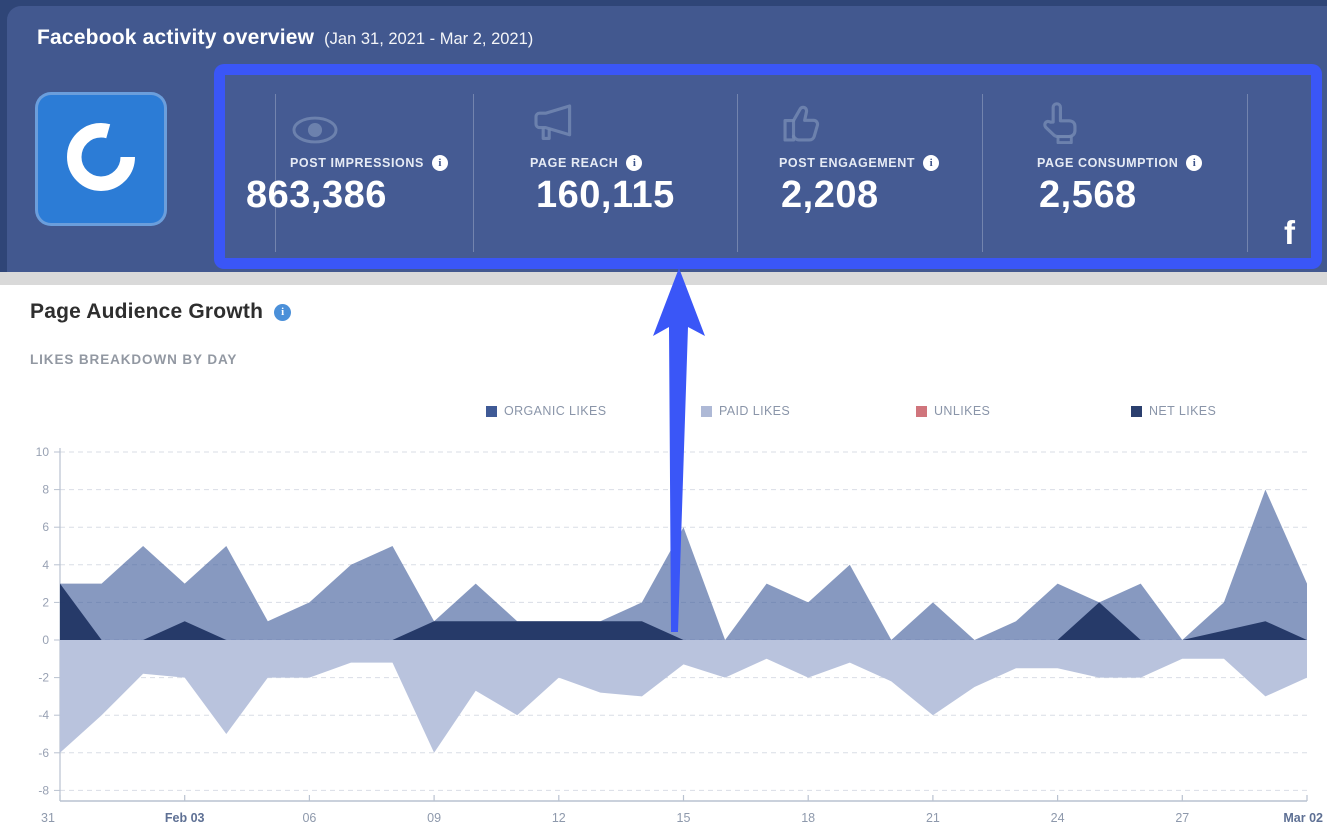  I want to click on metric-value: 2,568, so click(1088, 195).